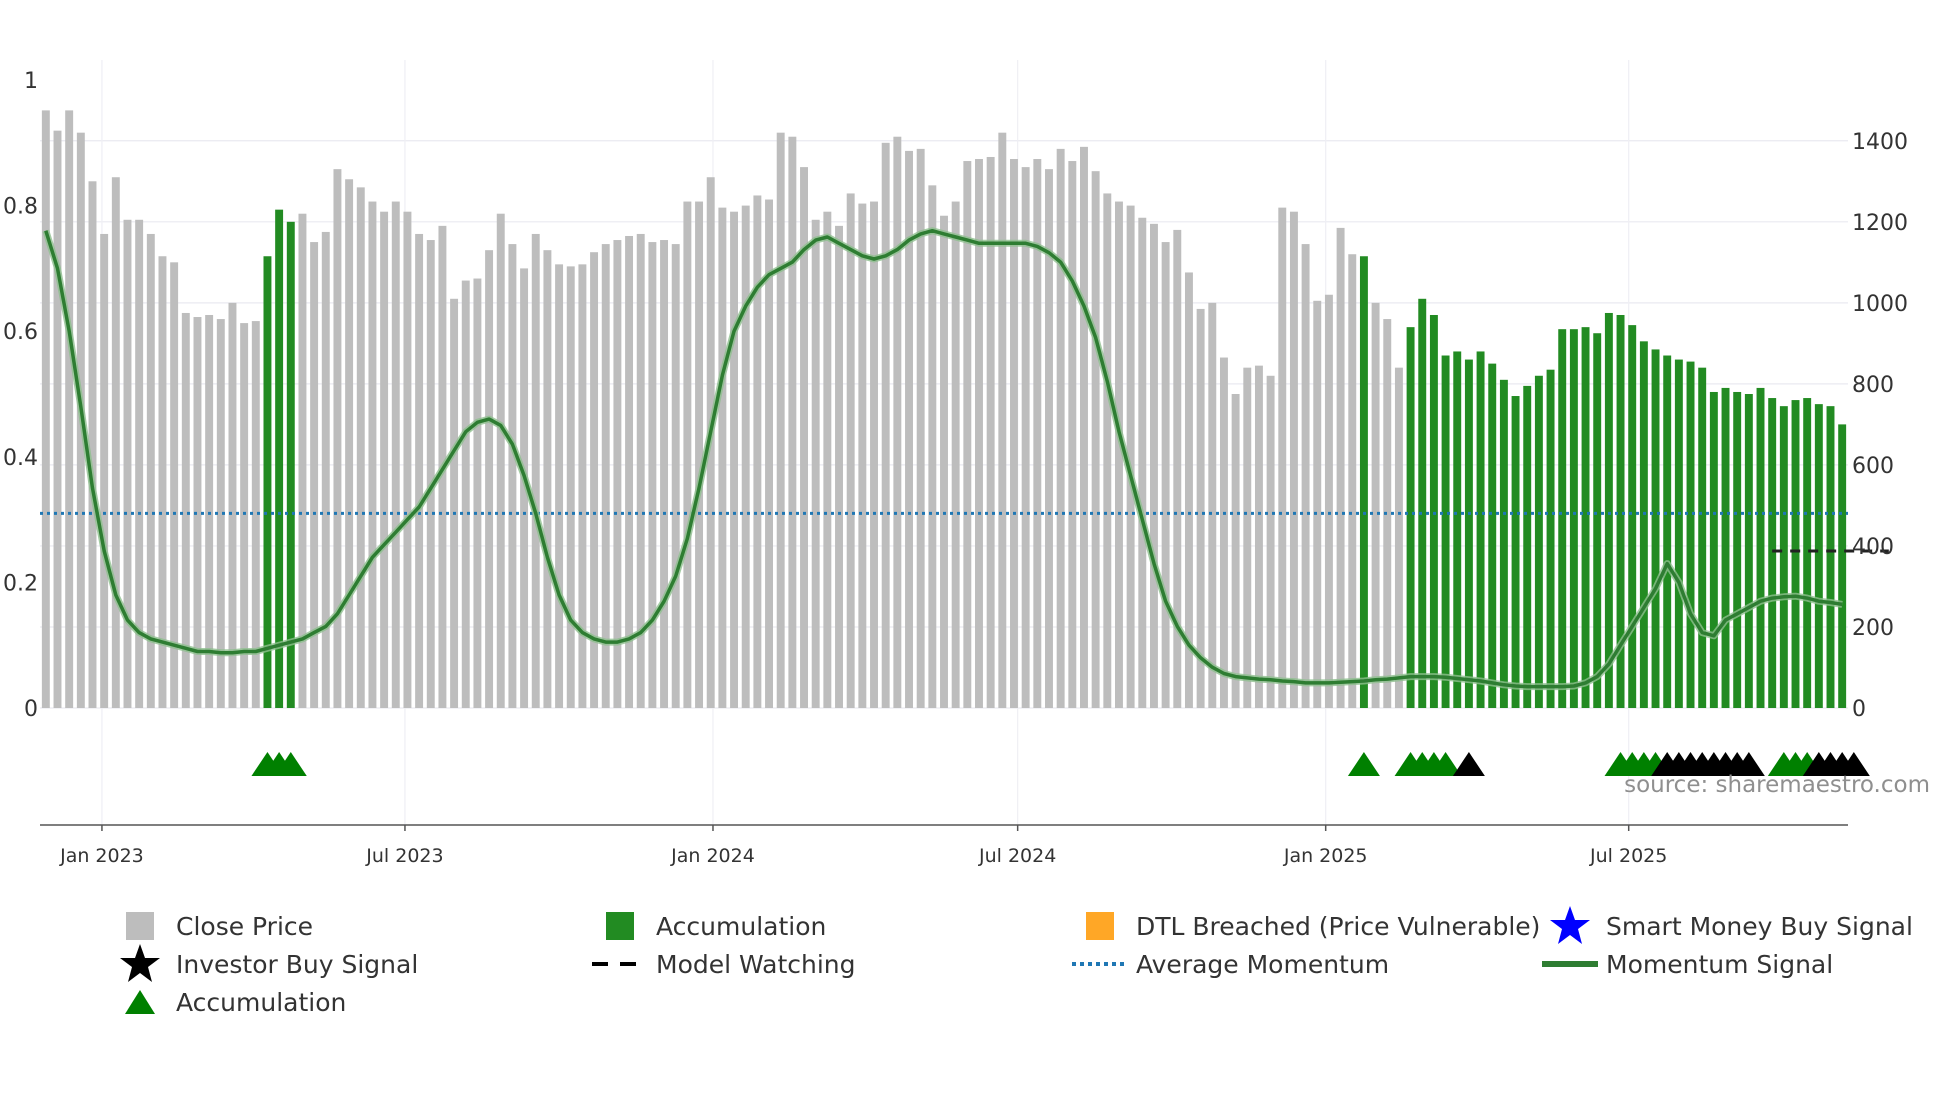 The height and width of the screenshot is (1102, 1960). I want to click on left-tick-label: 0.6, so click(20, 332).